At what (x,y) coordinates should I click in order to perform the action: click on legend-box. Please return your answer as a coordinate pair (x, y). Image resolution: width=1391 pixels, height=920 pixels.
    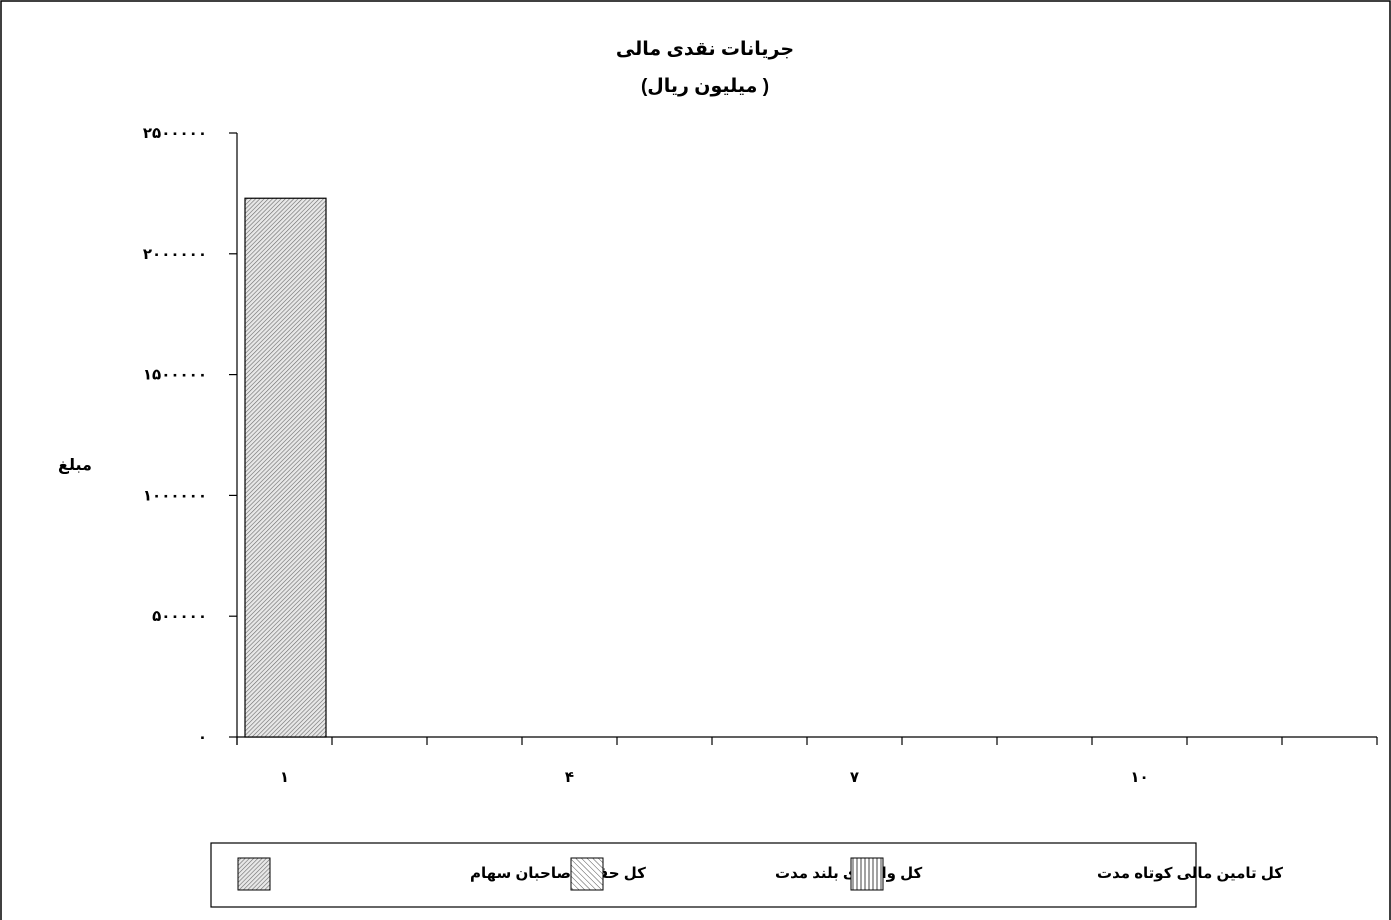
    Looking at the image, I should click on (703, 875).